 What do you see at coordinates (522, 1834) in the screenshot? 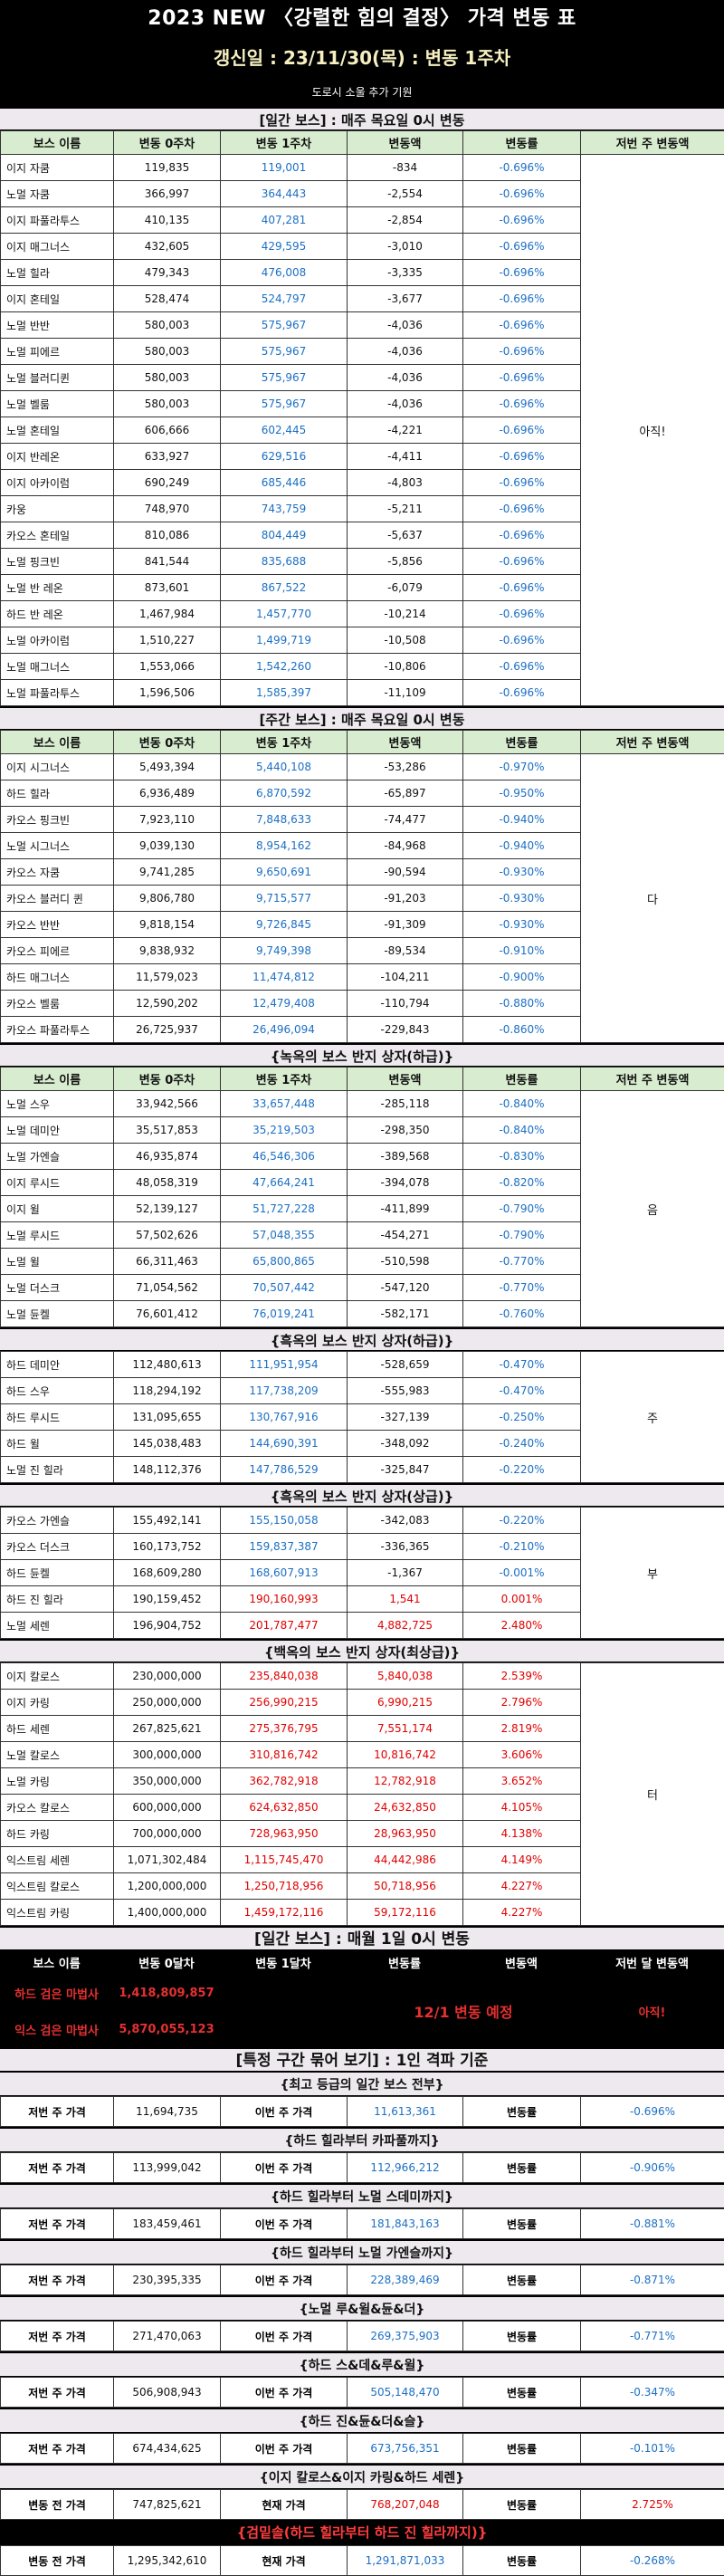
I see `price-rate: 4.138%` at bounding box center [522, 1834].